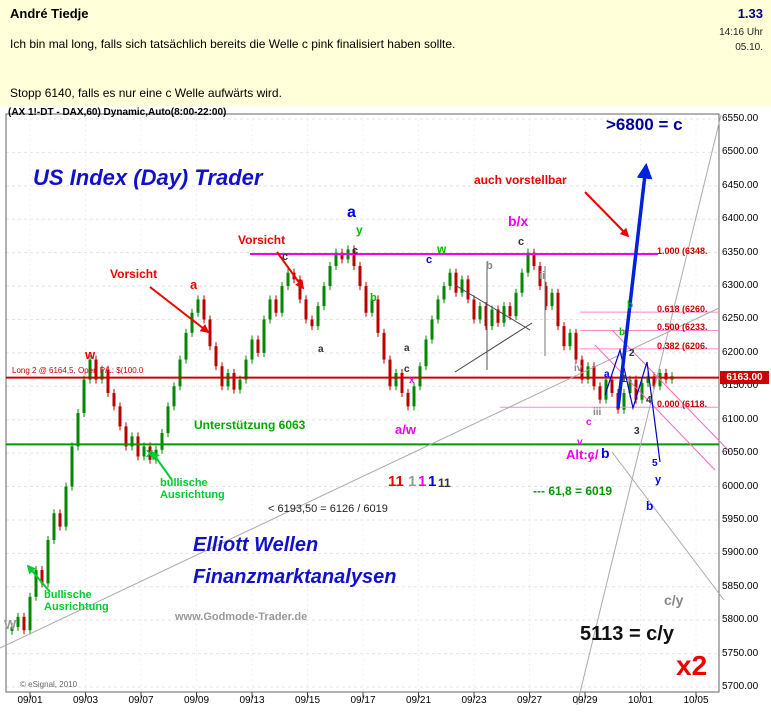 Image resolution: width=771 pixels, height=715 pixels. What do you see at coordinates (49, 13) in the screenshot?
I see `post-author: André Tiedje` at bounding box center [49, 13].